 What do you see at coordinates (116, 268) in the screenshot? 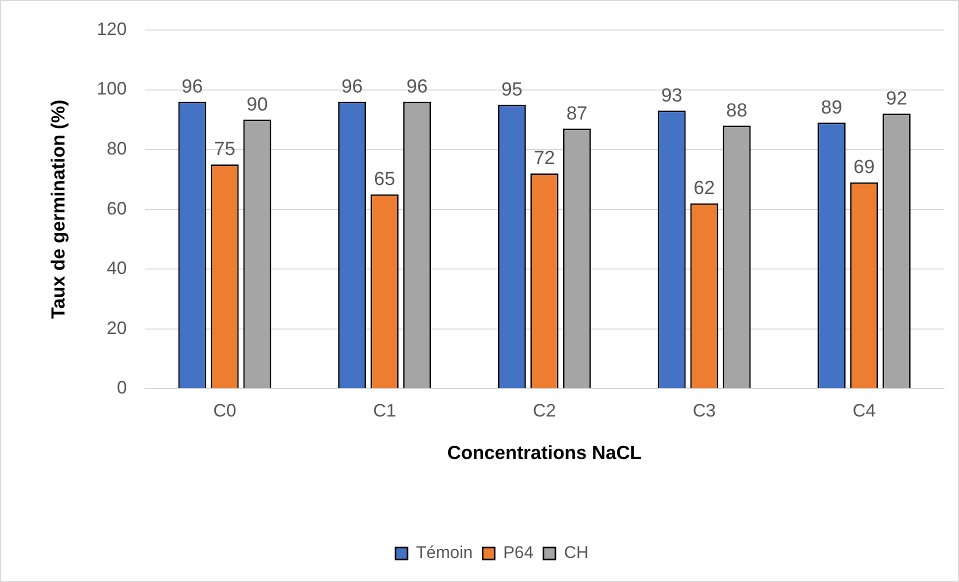
I see `y-tick-label: 40` at bounding box center [116, 268].